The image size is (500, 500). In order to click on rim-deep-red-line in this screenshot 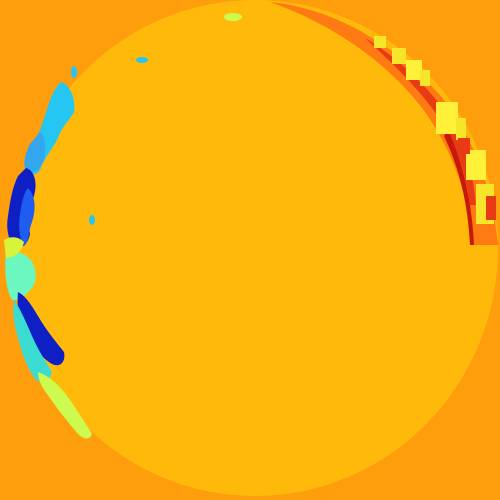, I will do `click(459, 187)`.